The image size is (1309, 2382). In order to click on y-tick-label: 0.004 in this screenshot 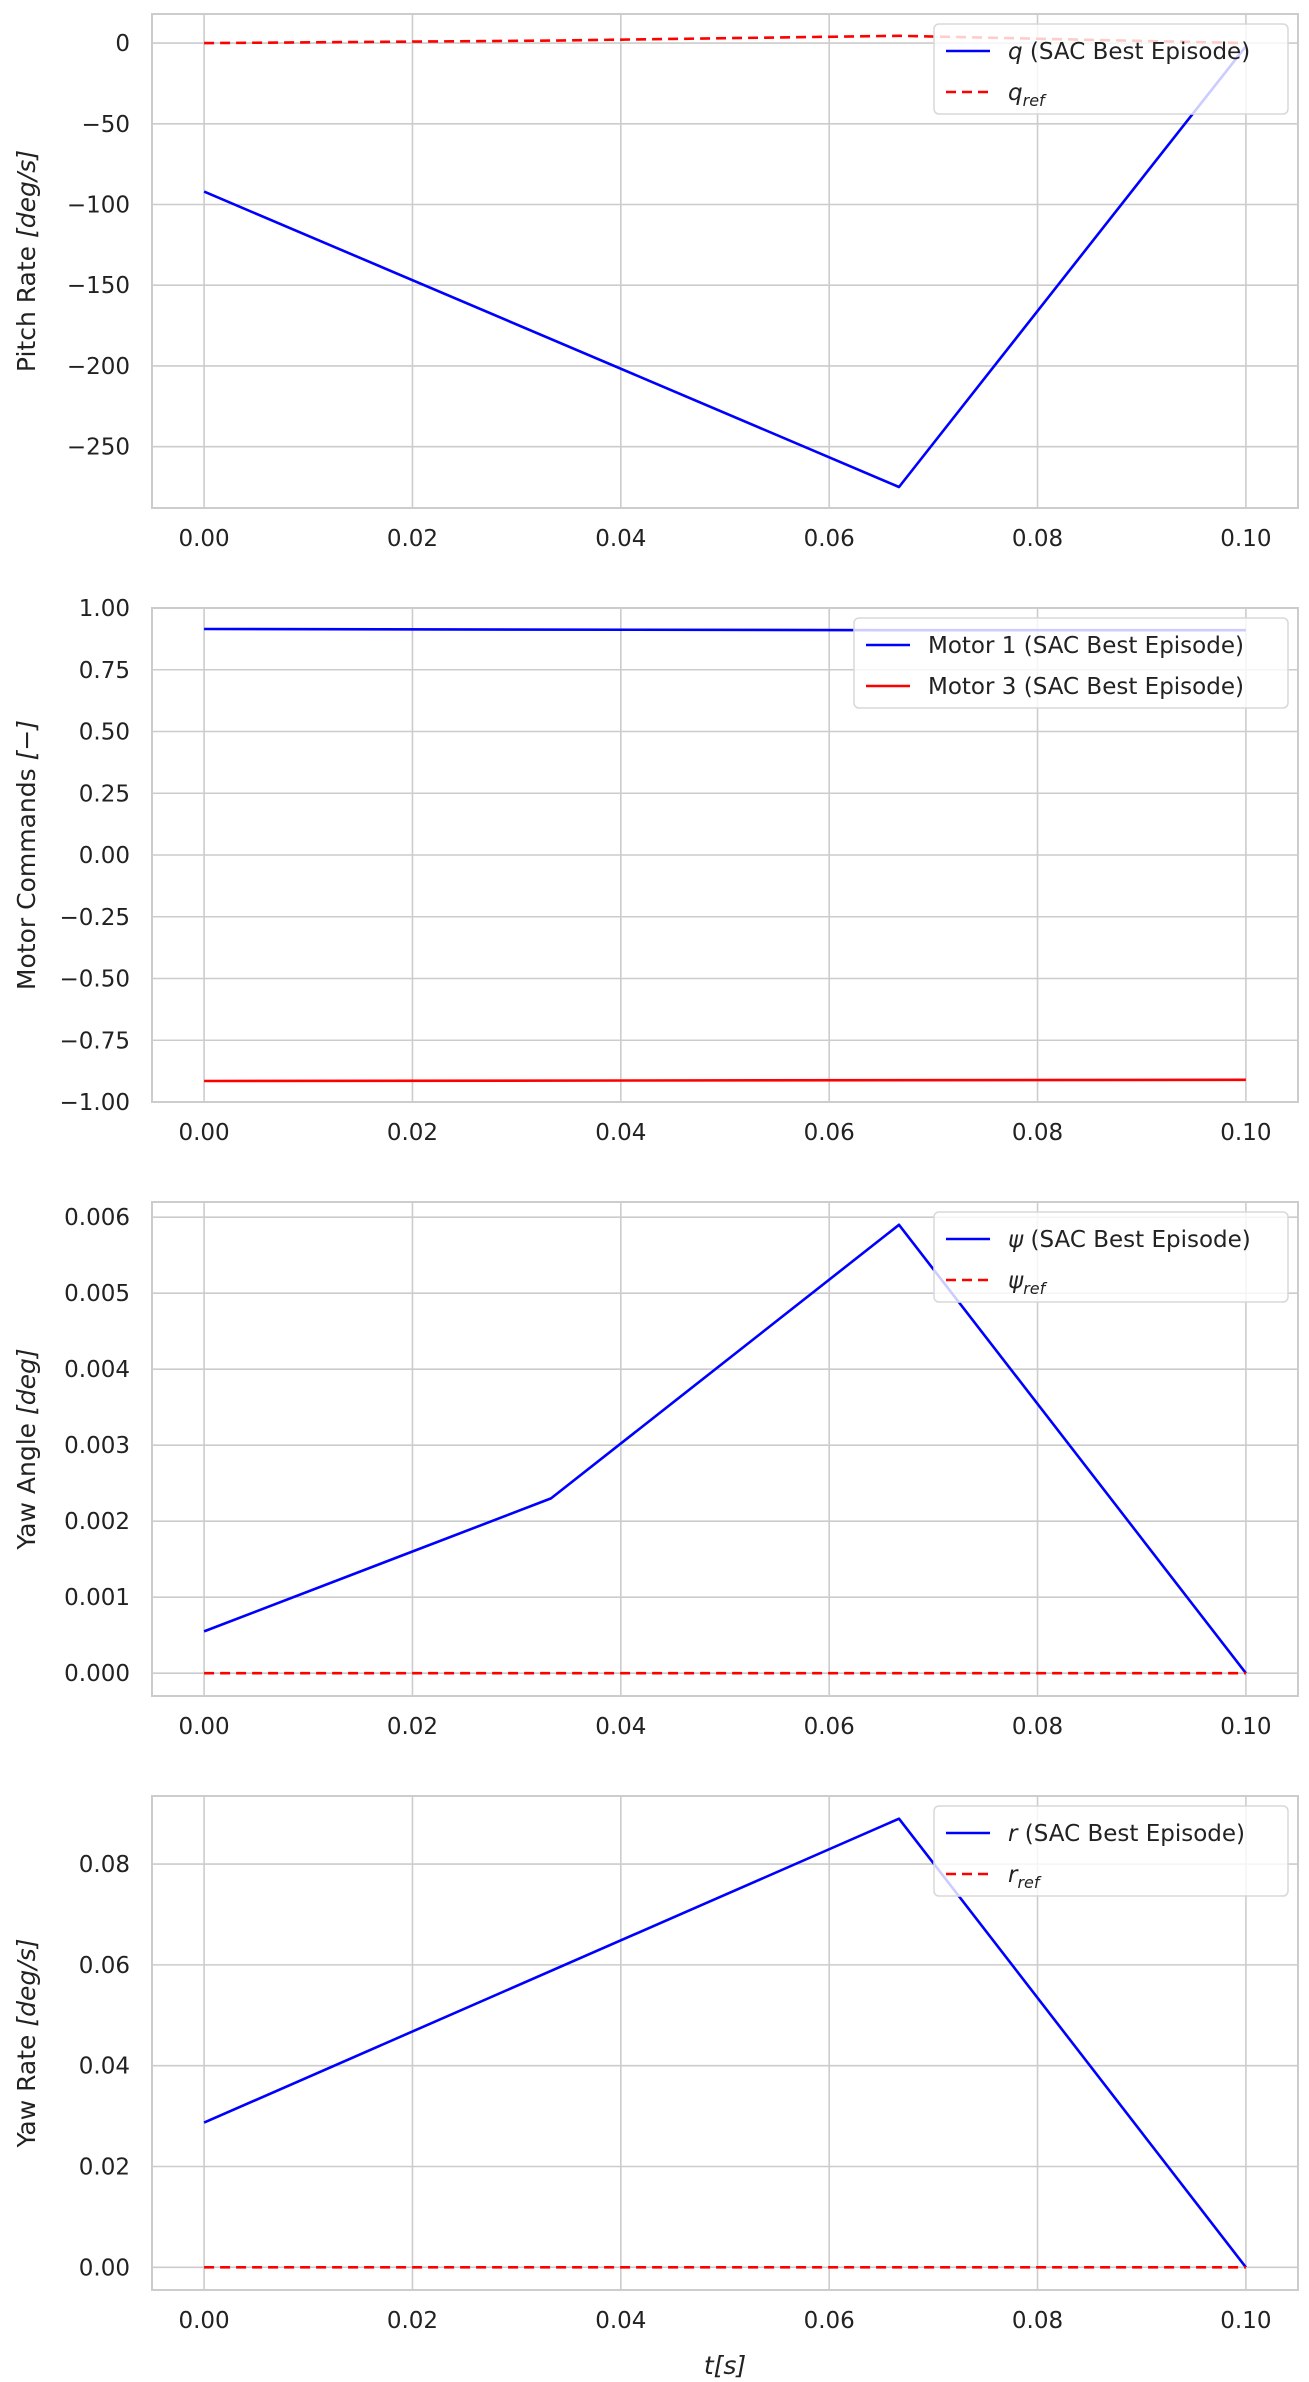, I will do `click(97, 1370)`.